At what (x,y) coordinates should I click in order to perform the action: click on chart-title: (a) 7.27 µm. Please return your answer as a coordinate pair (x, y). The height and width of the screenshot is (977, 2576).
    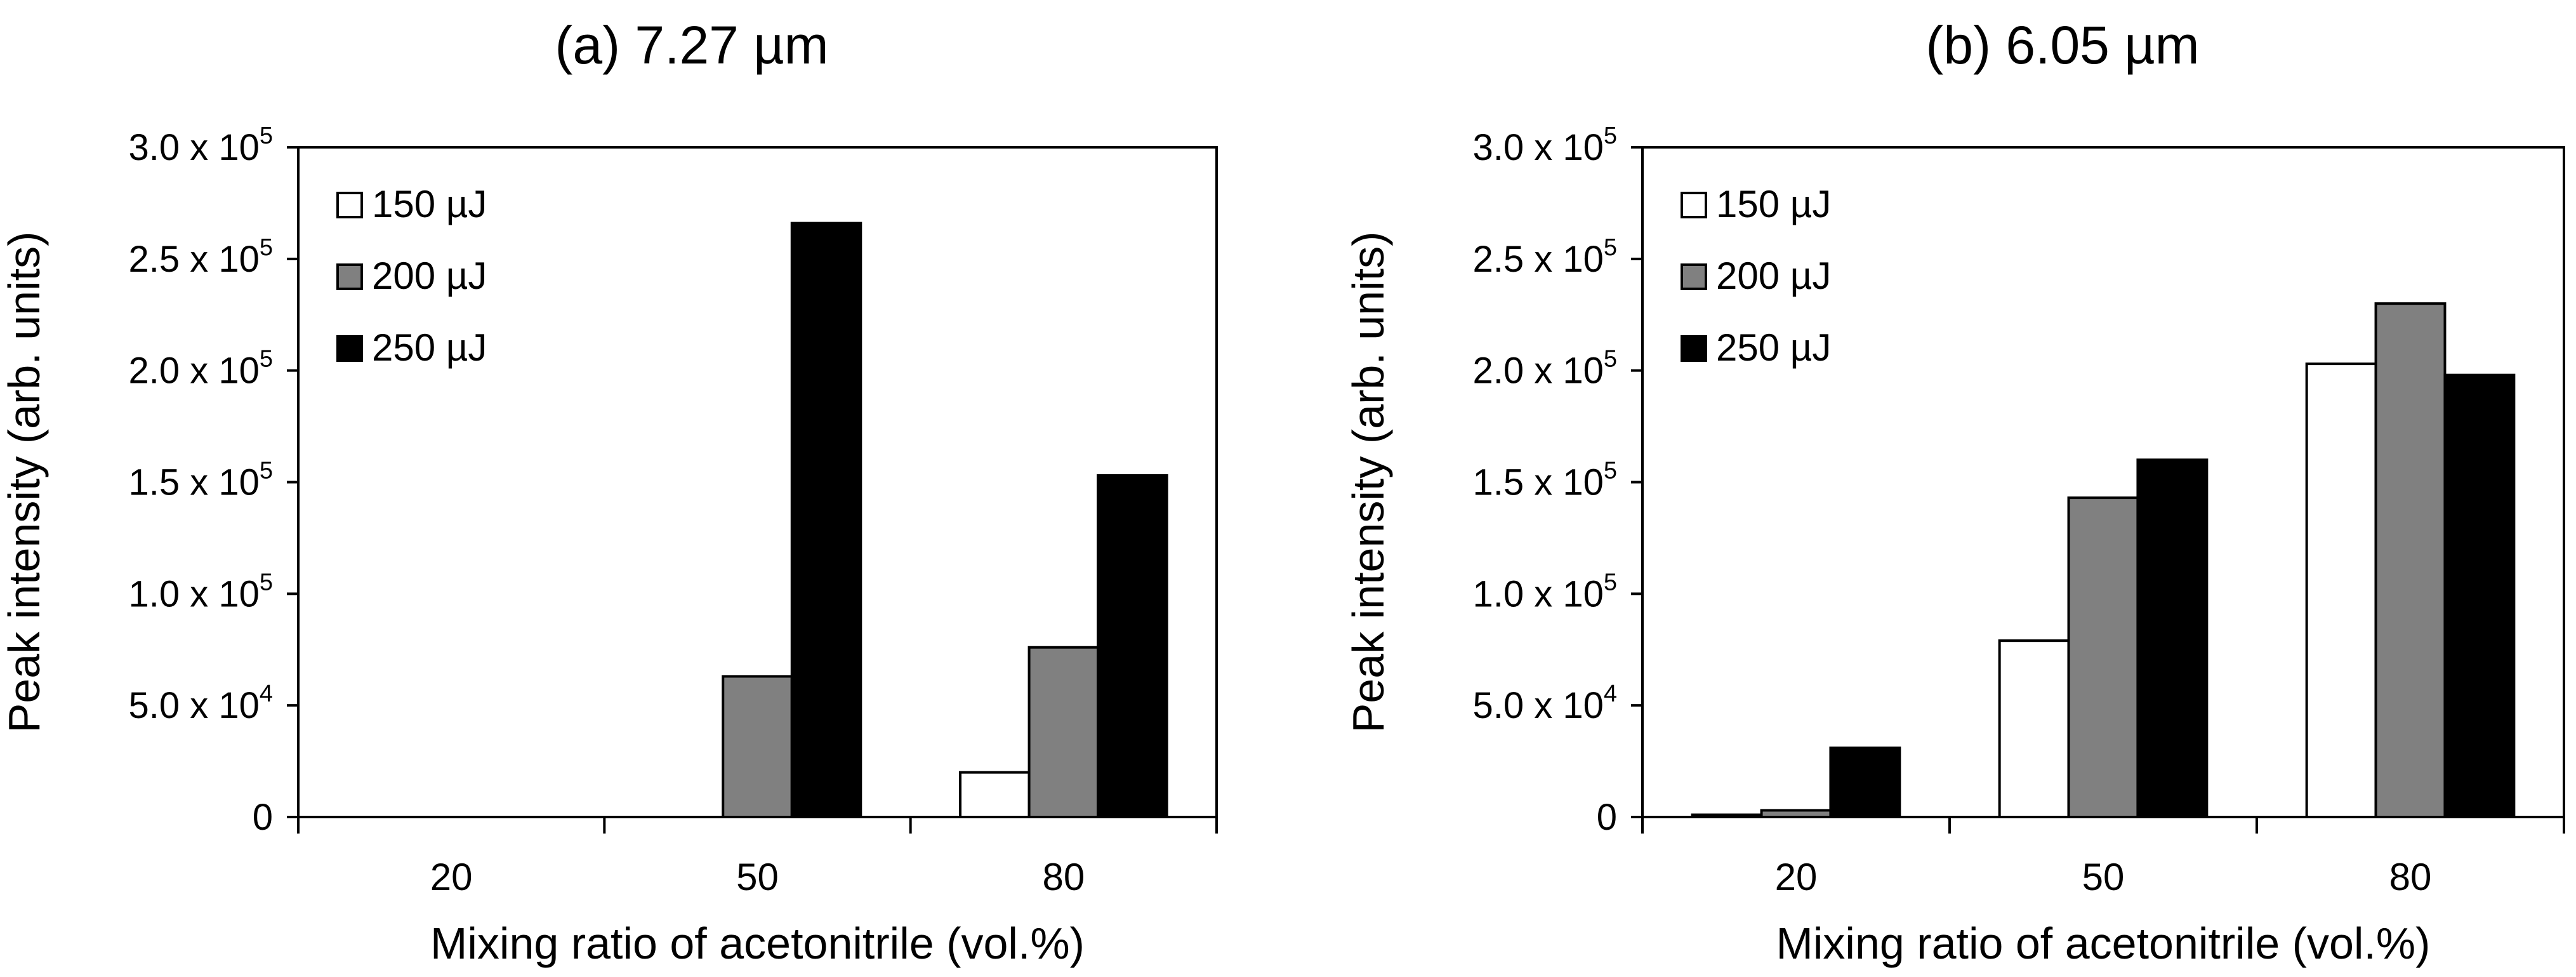
    Looking at the image, I should click on (691, 45).